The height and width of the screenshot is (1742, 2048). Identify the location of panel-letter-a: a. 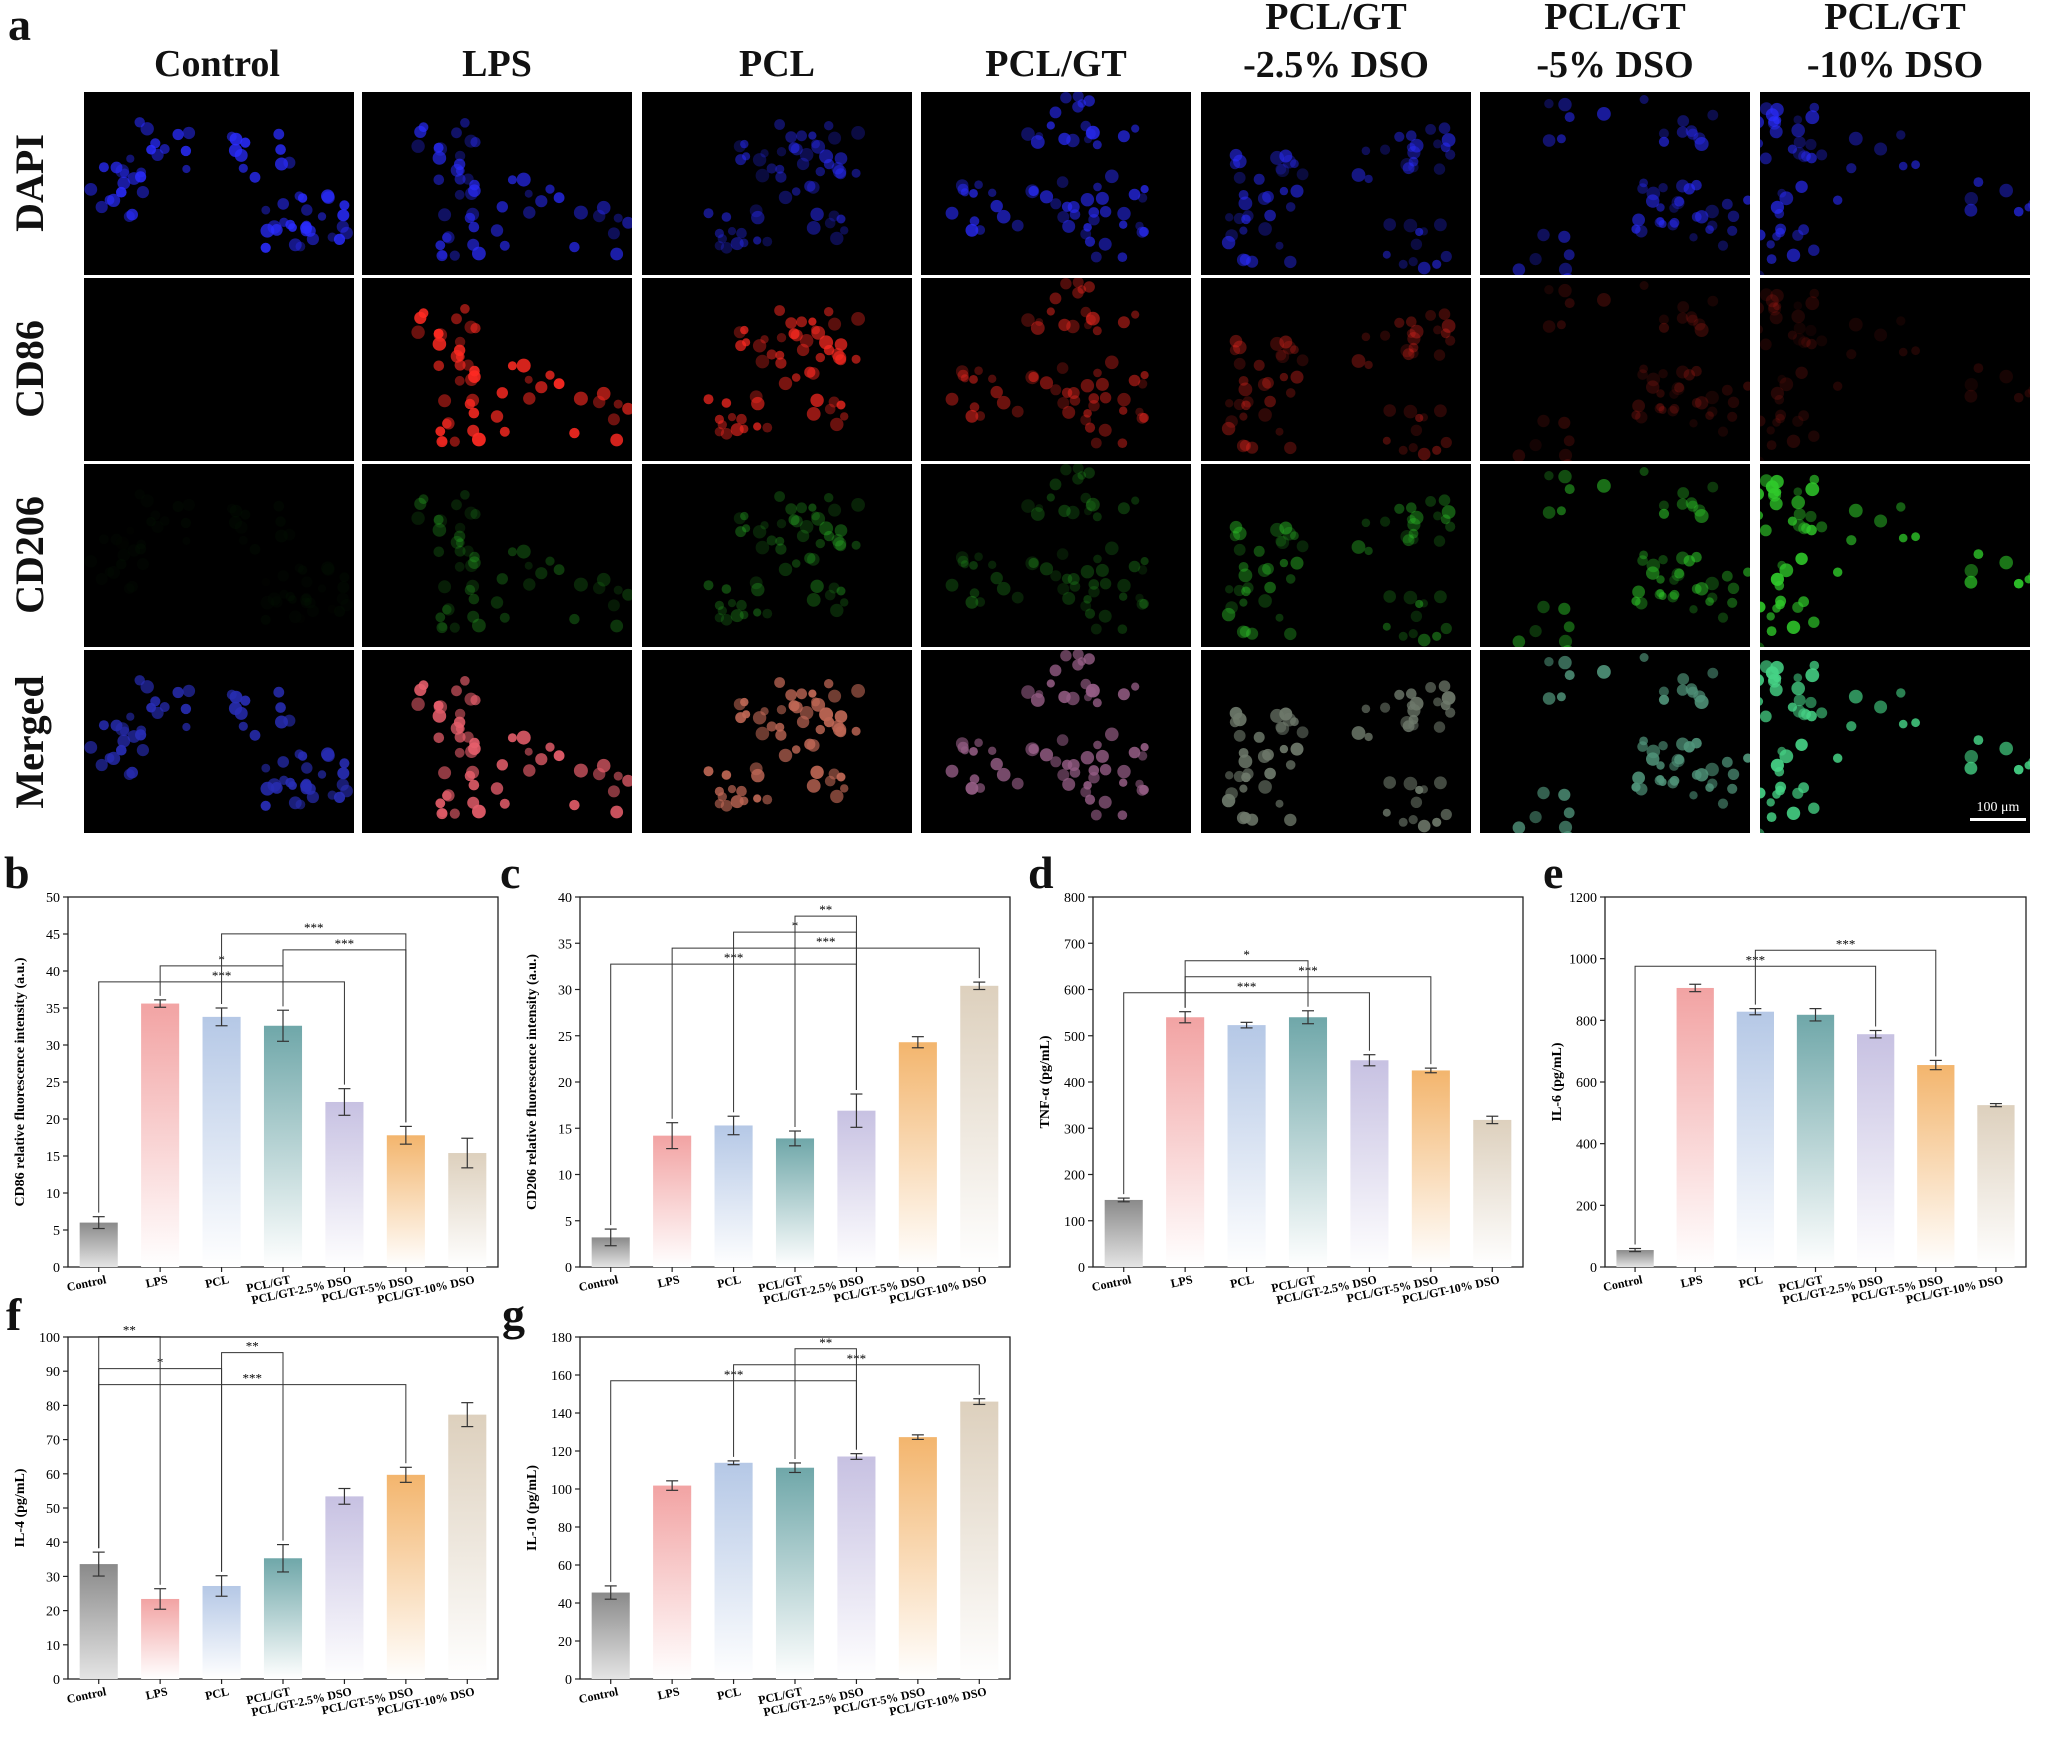
(19, 25).